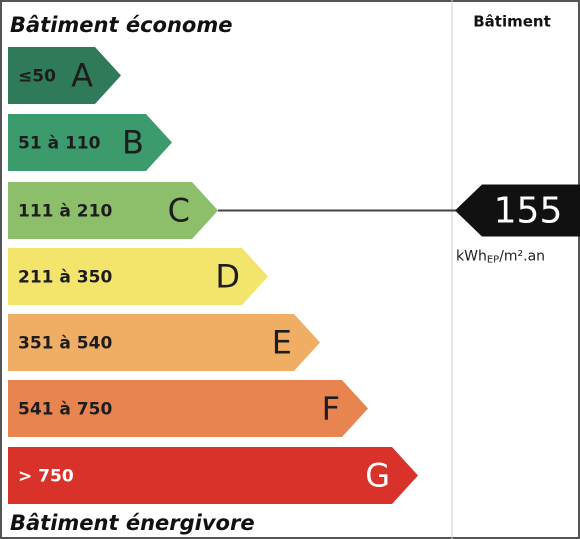  I want to click on class-letter: F, so click(331, 409).